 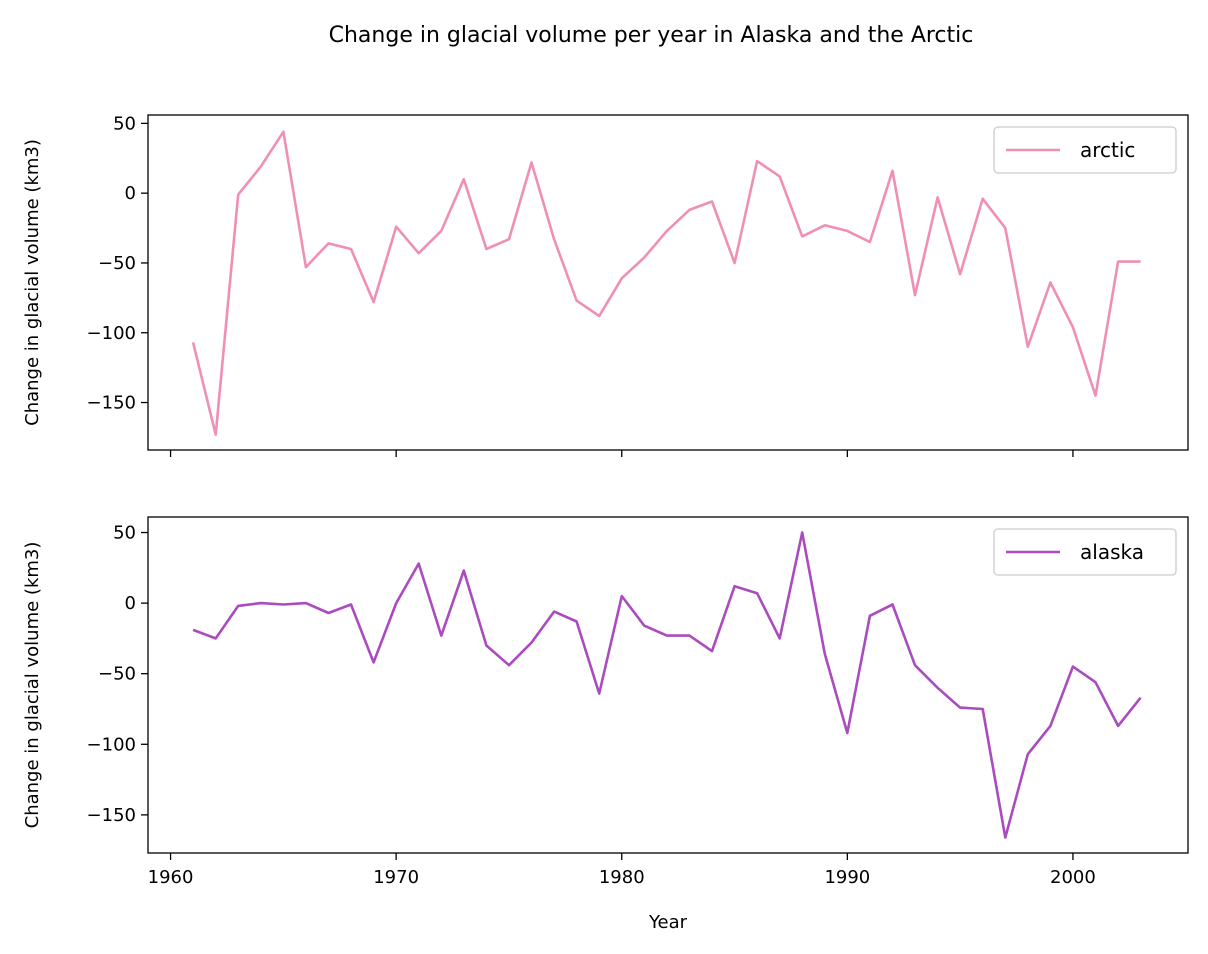 What do you see at coordinates (1112, 552) in the screenshot?
I see `legend-label: alaska` at bounding box center [1112, 552].